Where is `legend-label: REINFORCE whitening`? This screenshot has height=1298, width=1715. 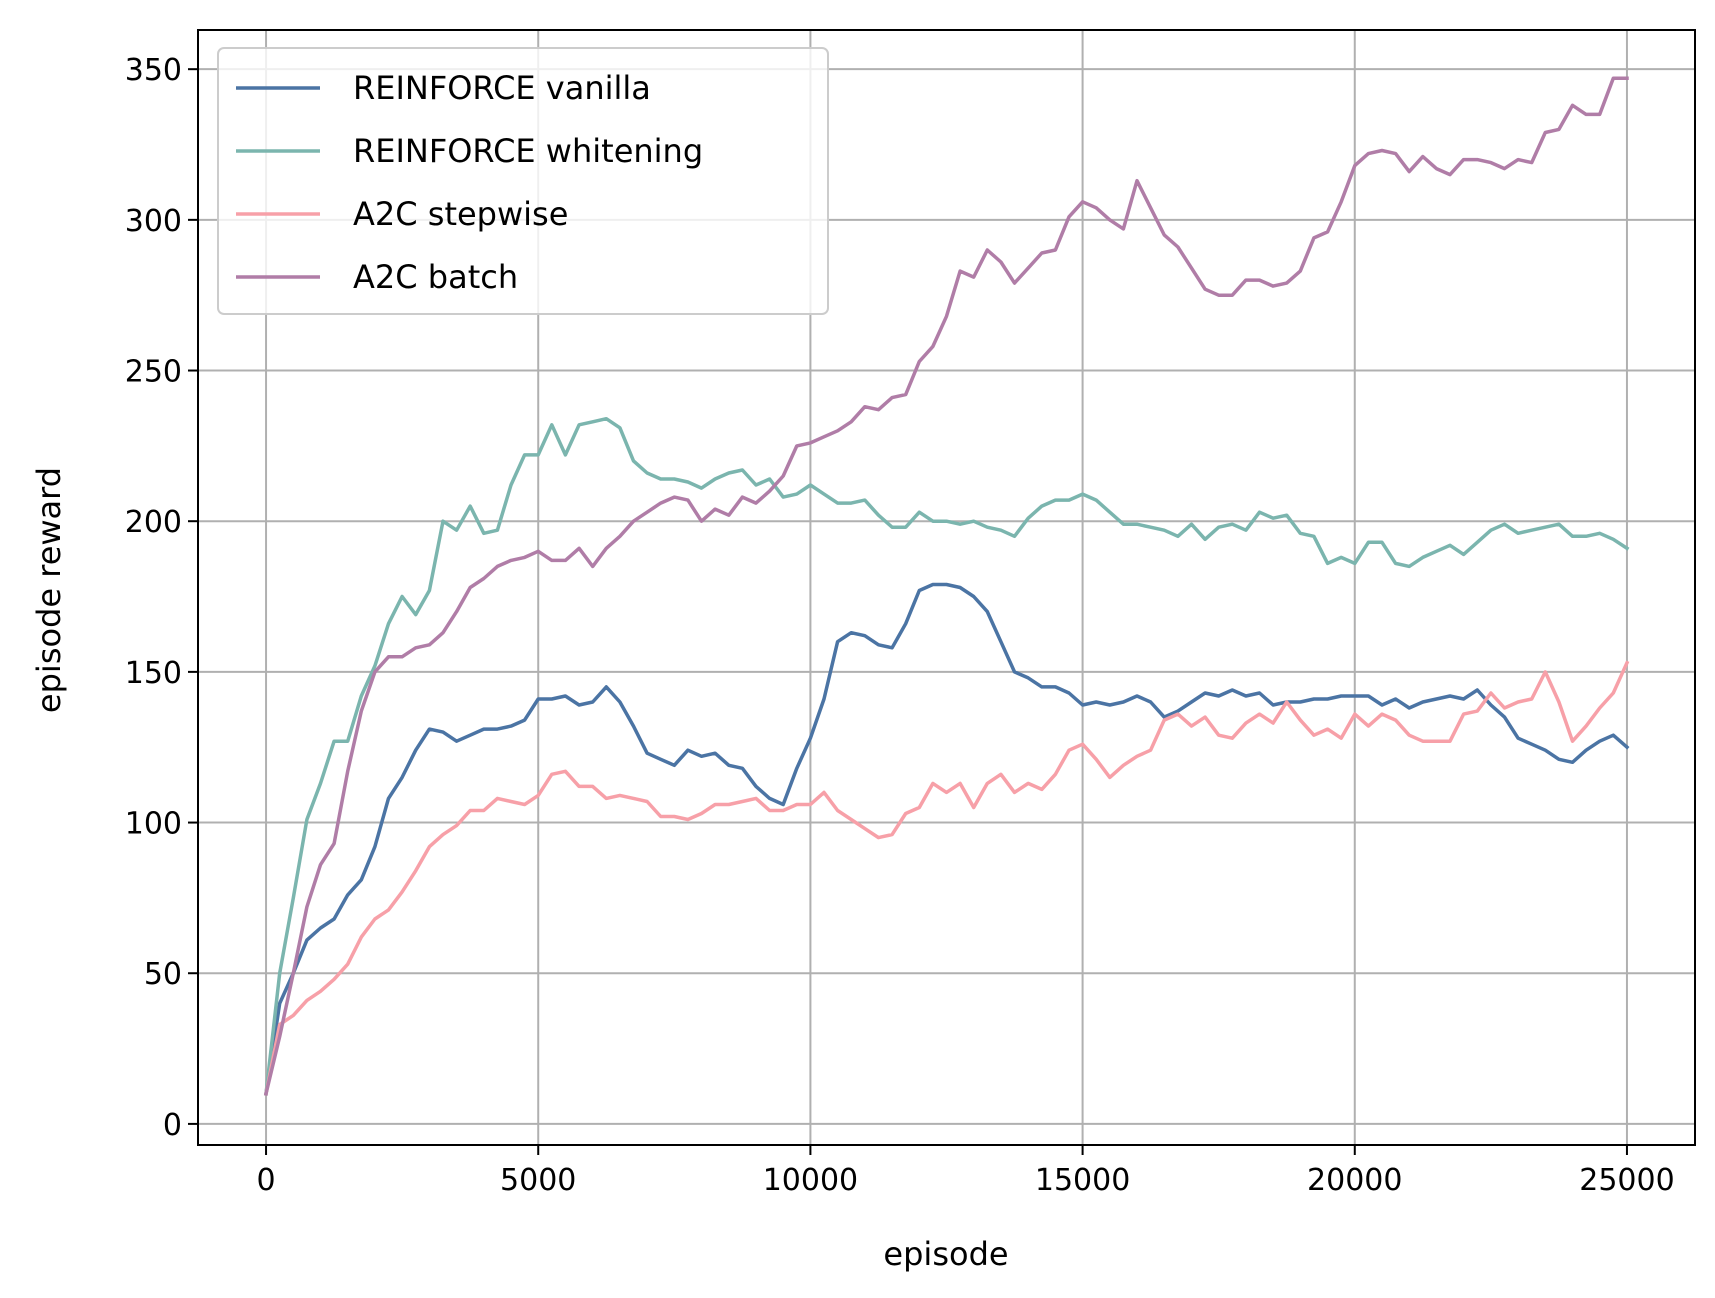 legend-label: REINFORCE whitening is located at coordinates (528, 151).